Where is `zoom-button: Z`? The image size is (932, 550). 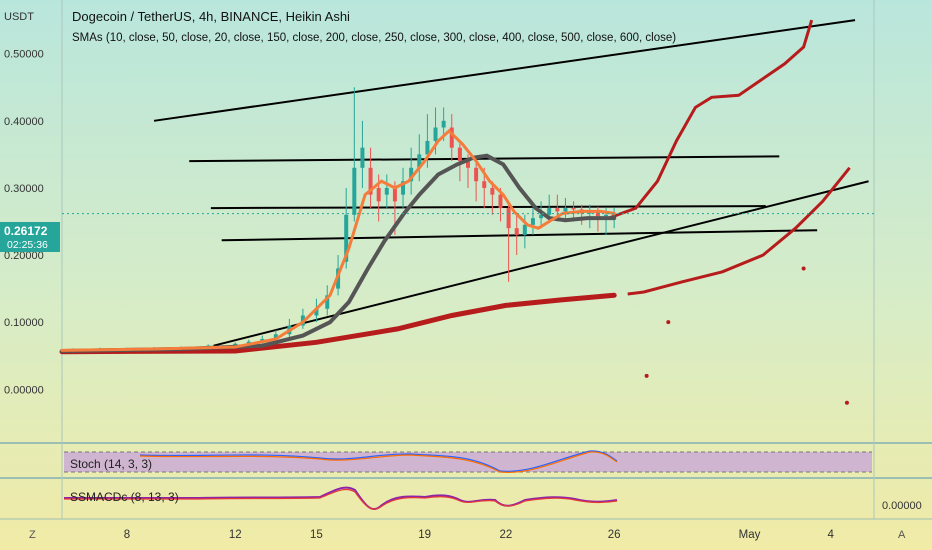 zoom-button: Z is located at coordinates (32, 535).